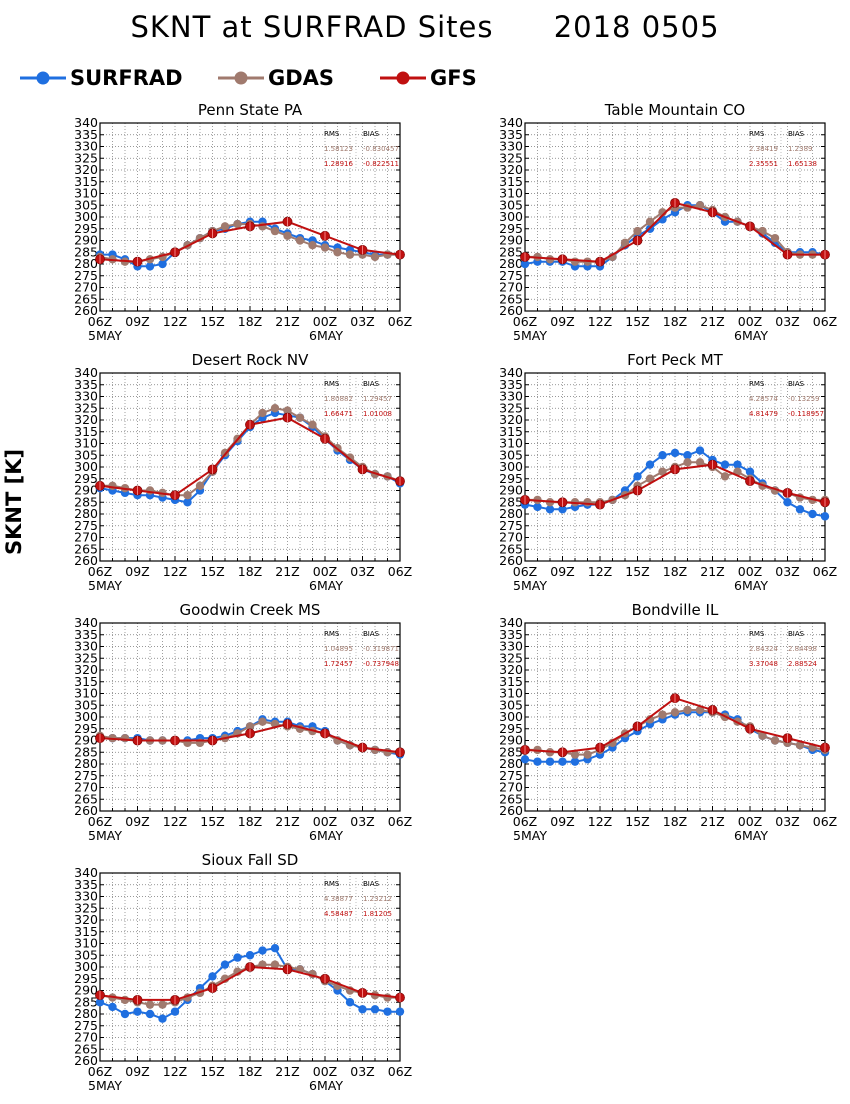 This screenshot has height=1104, width=850. I want to click on stats-gdas-bias: -0.319871, so click(381, 649).